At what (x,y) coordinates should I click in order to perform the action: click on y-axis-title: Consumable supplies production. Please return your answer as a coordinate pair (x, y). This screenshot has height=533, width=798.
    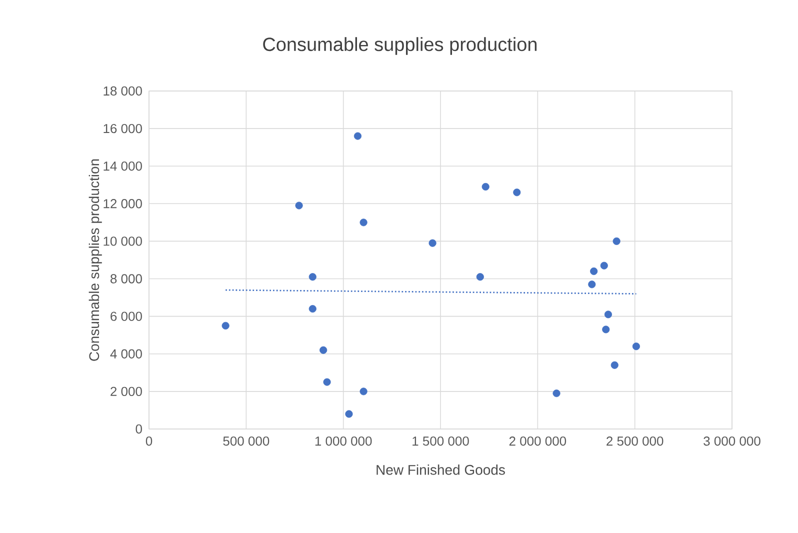
    Looking at the image, I should click on (95, 260).